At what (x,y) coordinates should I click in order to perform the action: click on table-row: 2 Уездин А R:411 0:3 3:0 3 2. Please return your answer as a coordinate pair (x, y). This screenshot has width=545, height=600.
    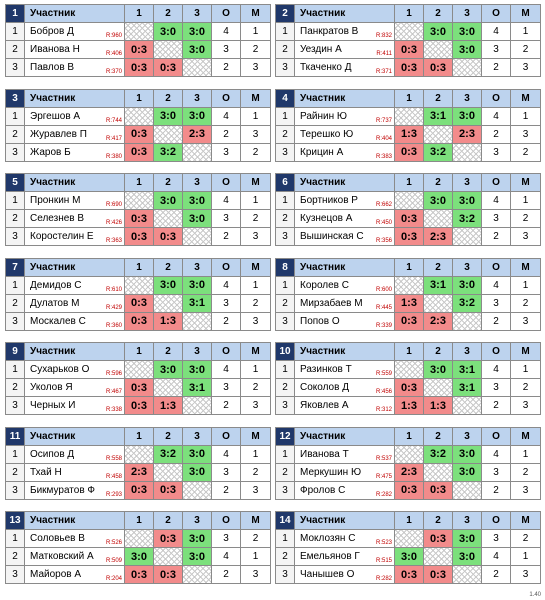
    Looking at the image, I should click on (408, 49).